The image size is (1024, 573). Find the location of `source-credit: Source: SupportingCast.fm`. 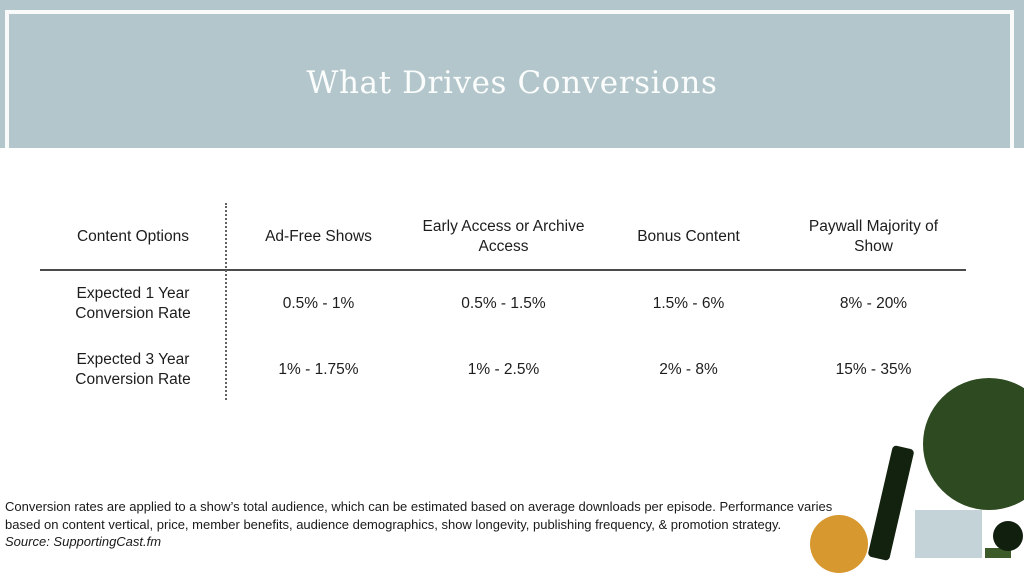

source-credit: Source: SupportingCast.fm is located at coordinates (83, 541).